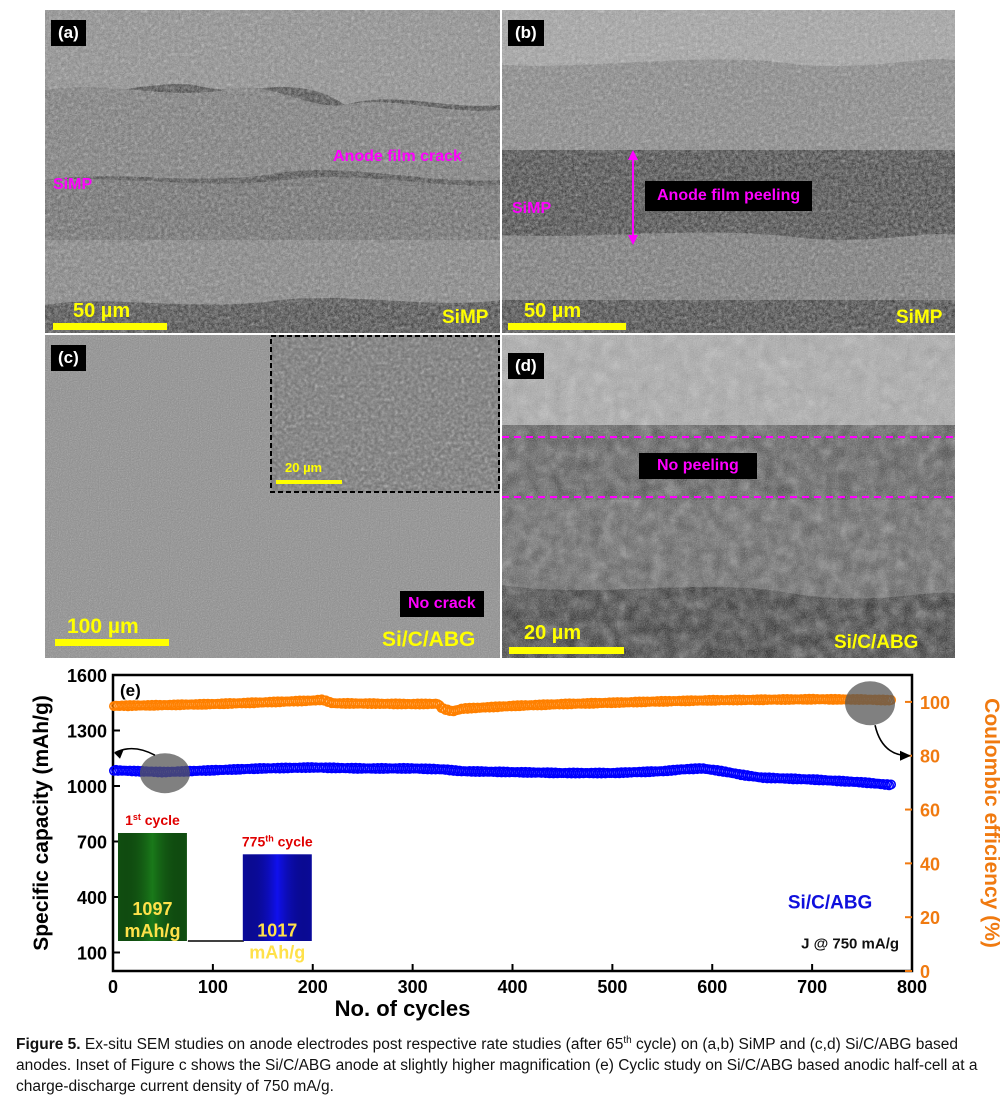 The image size is (1000, 1100). Describe the element at coordinates (465, 317) in the screenshot. I see `sample-label-a: SiMP` at that location.